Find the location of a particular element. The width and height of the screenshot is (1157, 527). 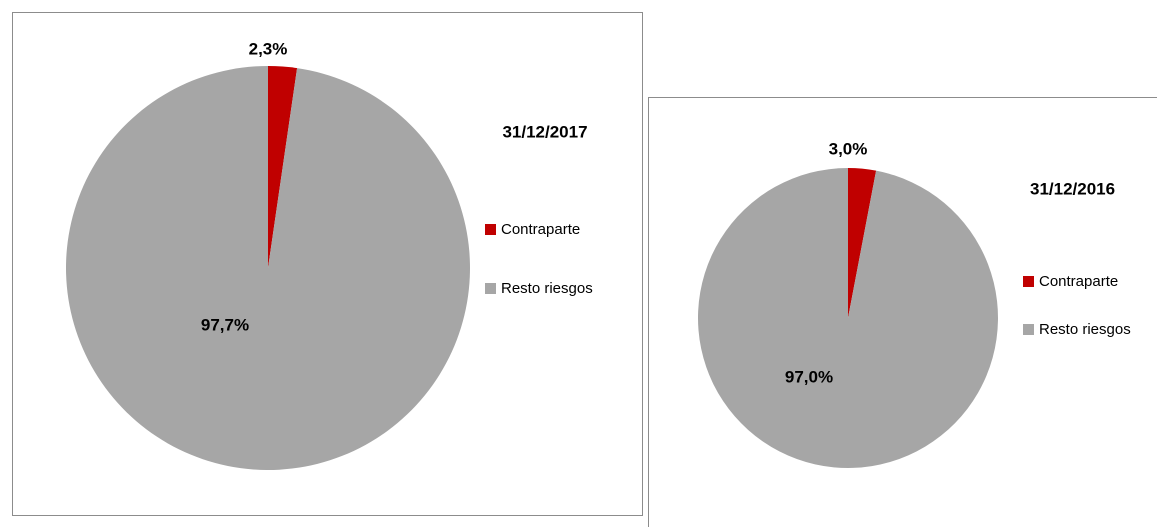

chart-title: 31/12/2017 is located at coordinates (544, 131).